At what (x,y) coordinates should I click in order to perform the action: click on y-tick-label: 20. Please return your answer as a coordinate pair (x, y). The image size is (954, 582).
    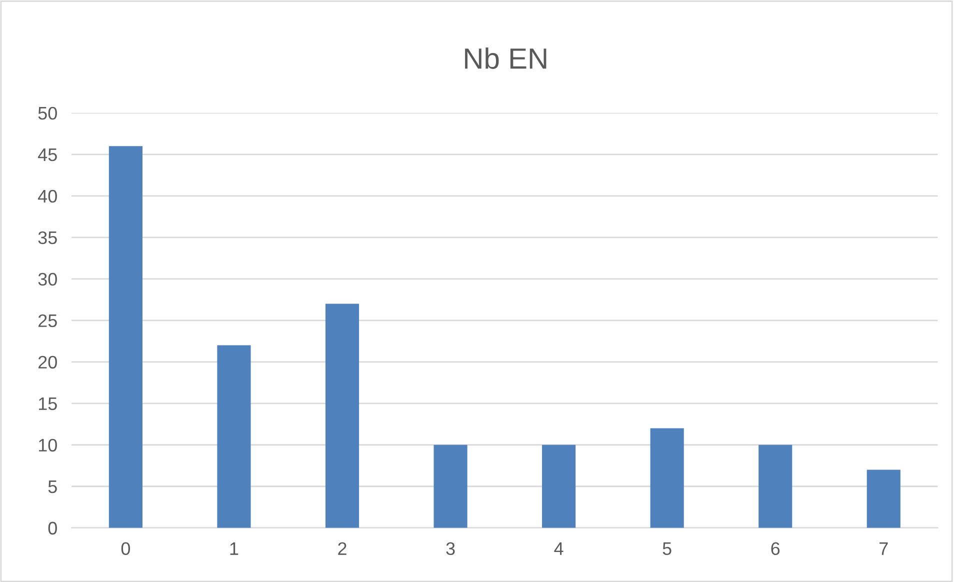
    Looking at the image, I should click on (47, 362).